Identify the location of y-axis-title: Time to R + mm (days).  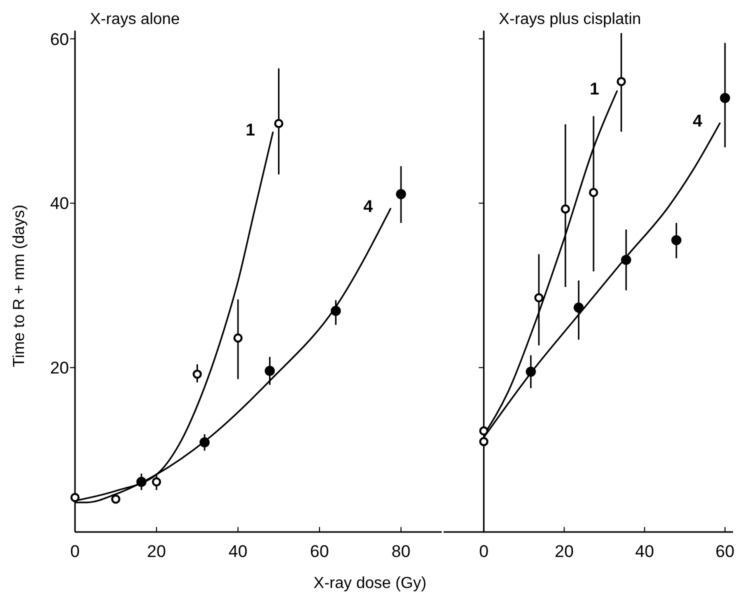
(19, 286).